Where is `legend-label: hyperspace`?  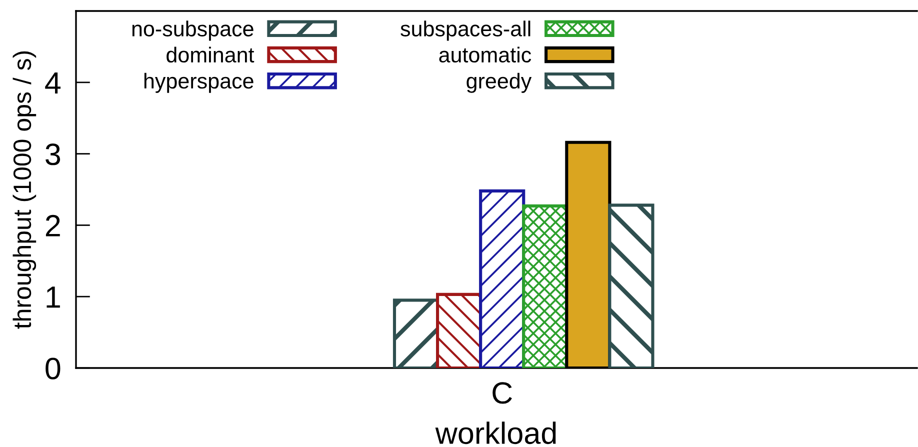 legend-label: hyperspace is located at coordinates (199, 82).